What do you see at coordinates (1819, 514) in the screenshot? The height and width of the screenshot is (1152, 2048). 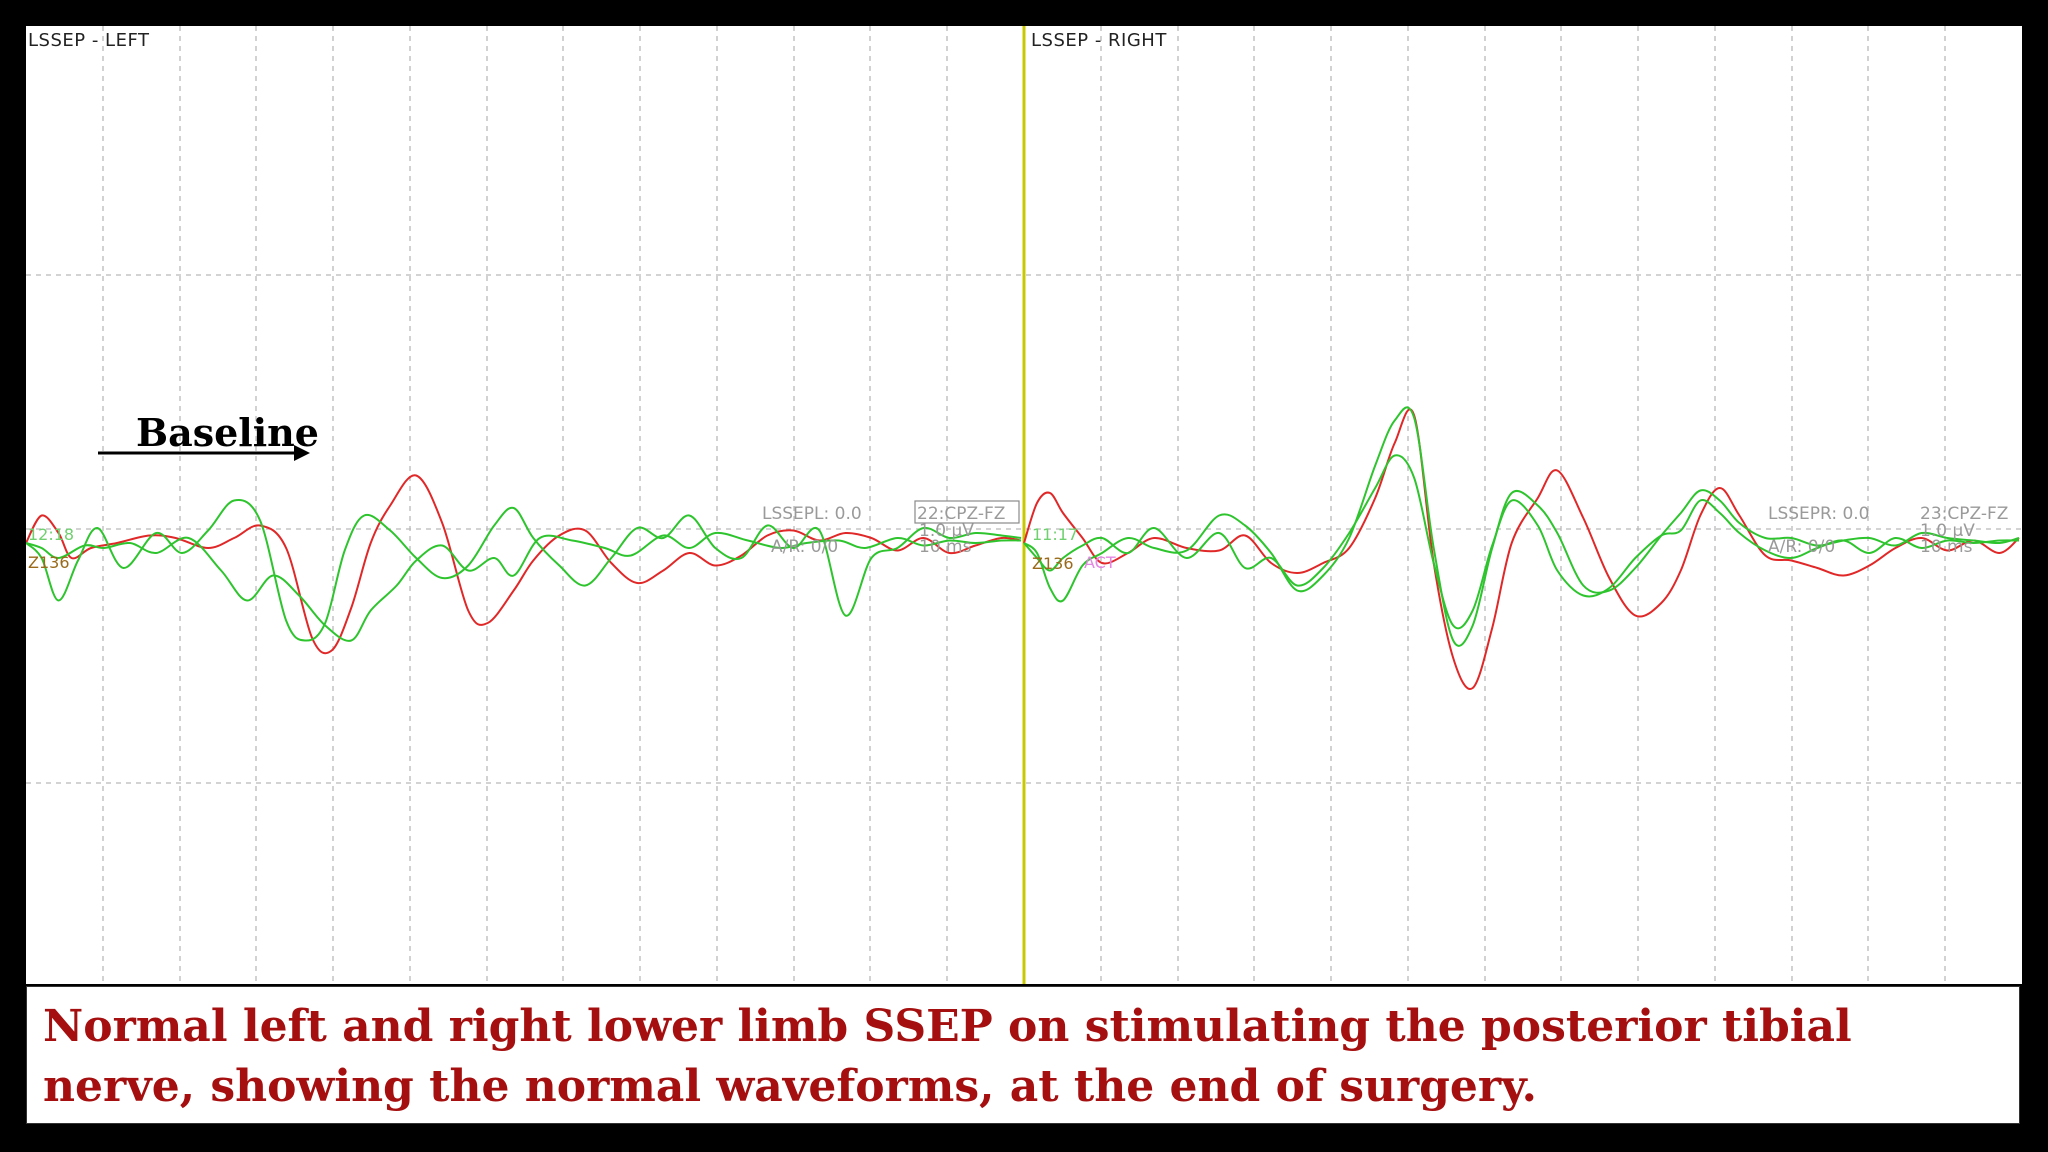 I see `right-info-label: LSSEPR: 0.0` at bounding box center [1819, 514].